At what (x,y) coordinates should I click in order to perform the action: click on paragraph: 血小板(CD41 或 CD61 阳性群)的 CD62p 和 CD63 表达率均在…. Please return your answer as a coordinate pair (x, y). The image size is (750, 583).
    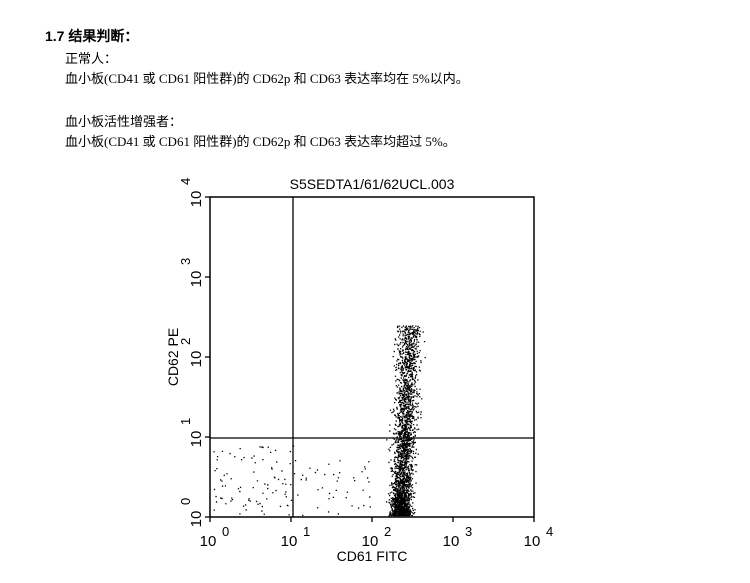
    Looking at the image, I should click on (267, 78).